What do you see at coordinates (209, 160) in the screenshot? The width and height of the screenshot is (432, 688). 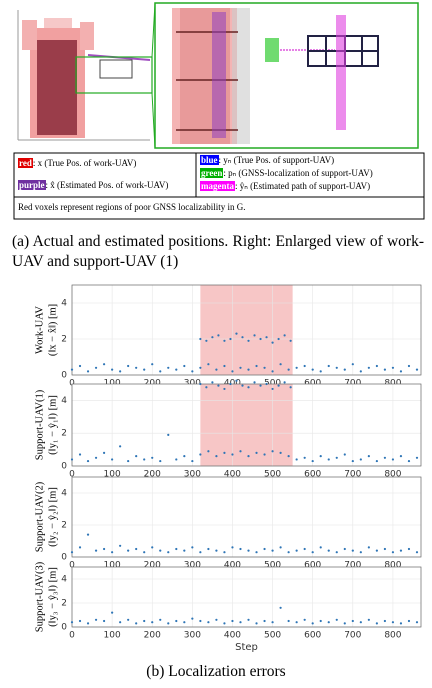 I see `legend-key: blue` at bounding box center [209, 160].